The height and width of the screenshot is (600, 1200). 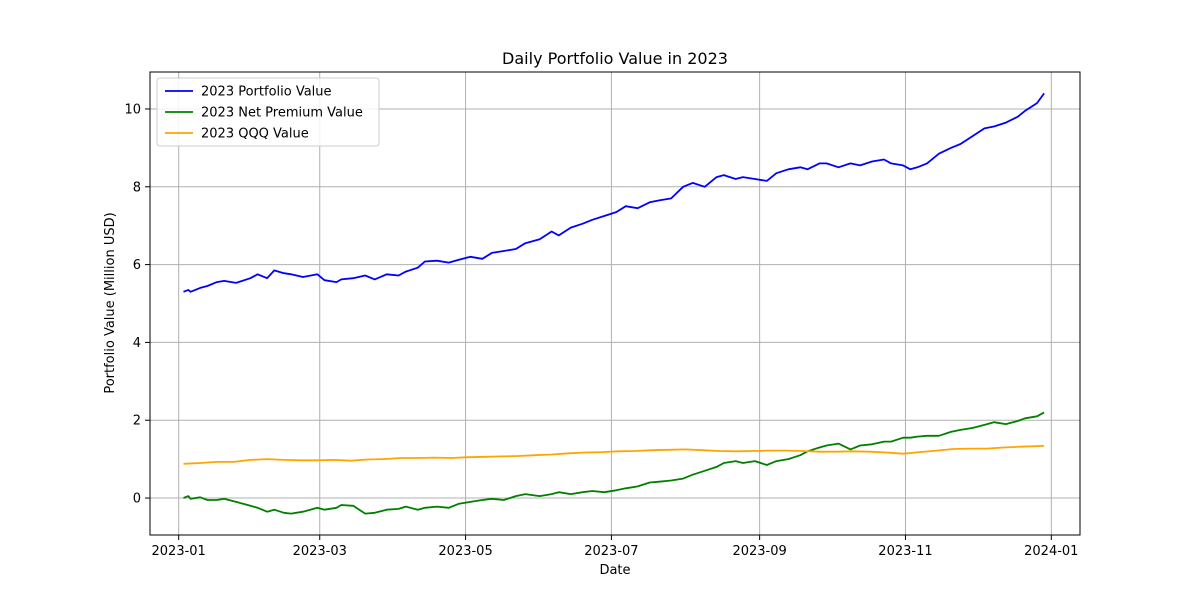 What do you see at coordinates (615, 58) in the screenshot?
I see `chart-title: Daily Portfolio Value in 2023` at bounding box center [615, 58].